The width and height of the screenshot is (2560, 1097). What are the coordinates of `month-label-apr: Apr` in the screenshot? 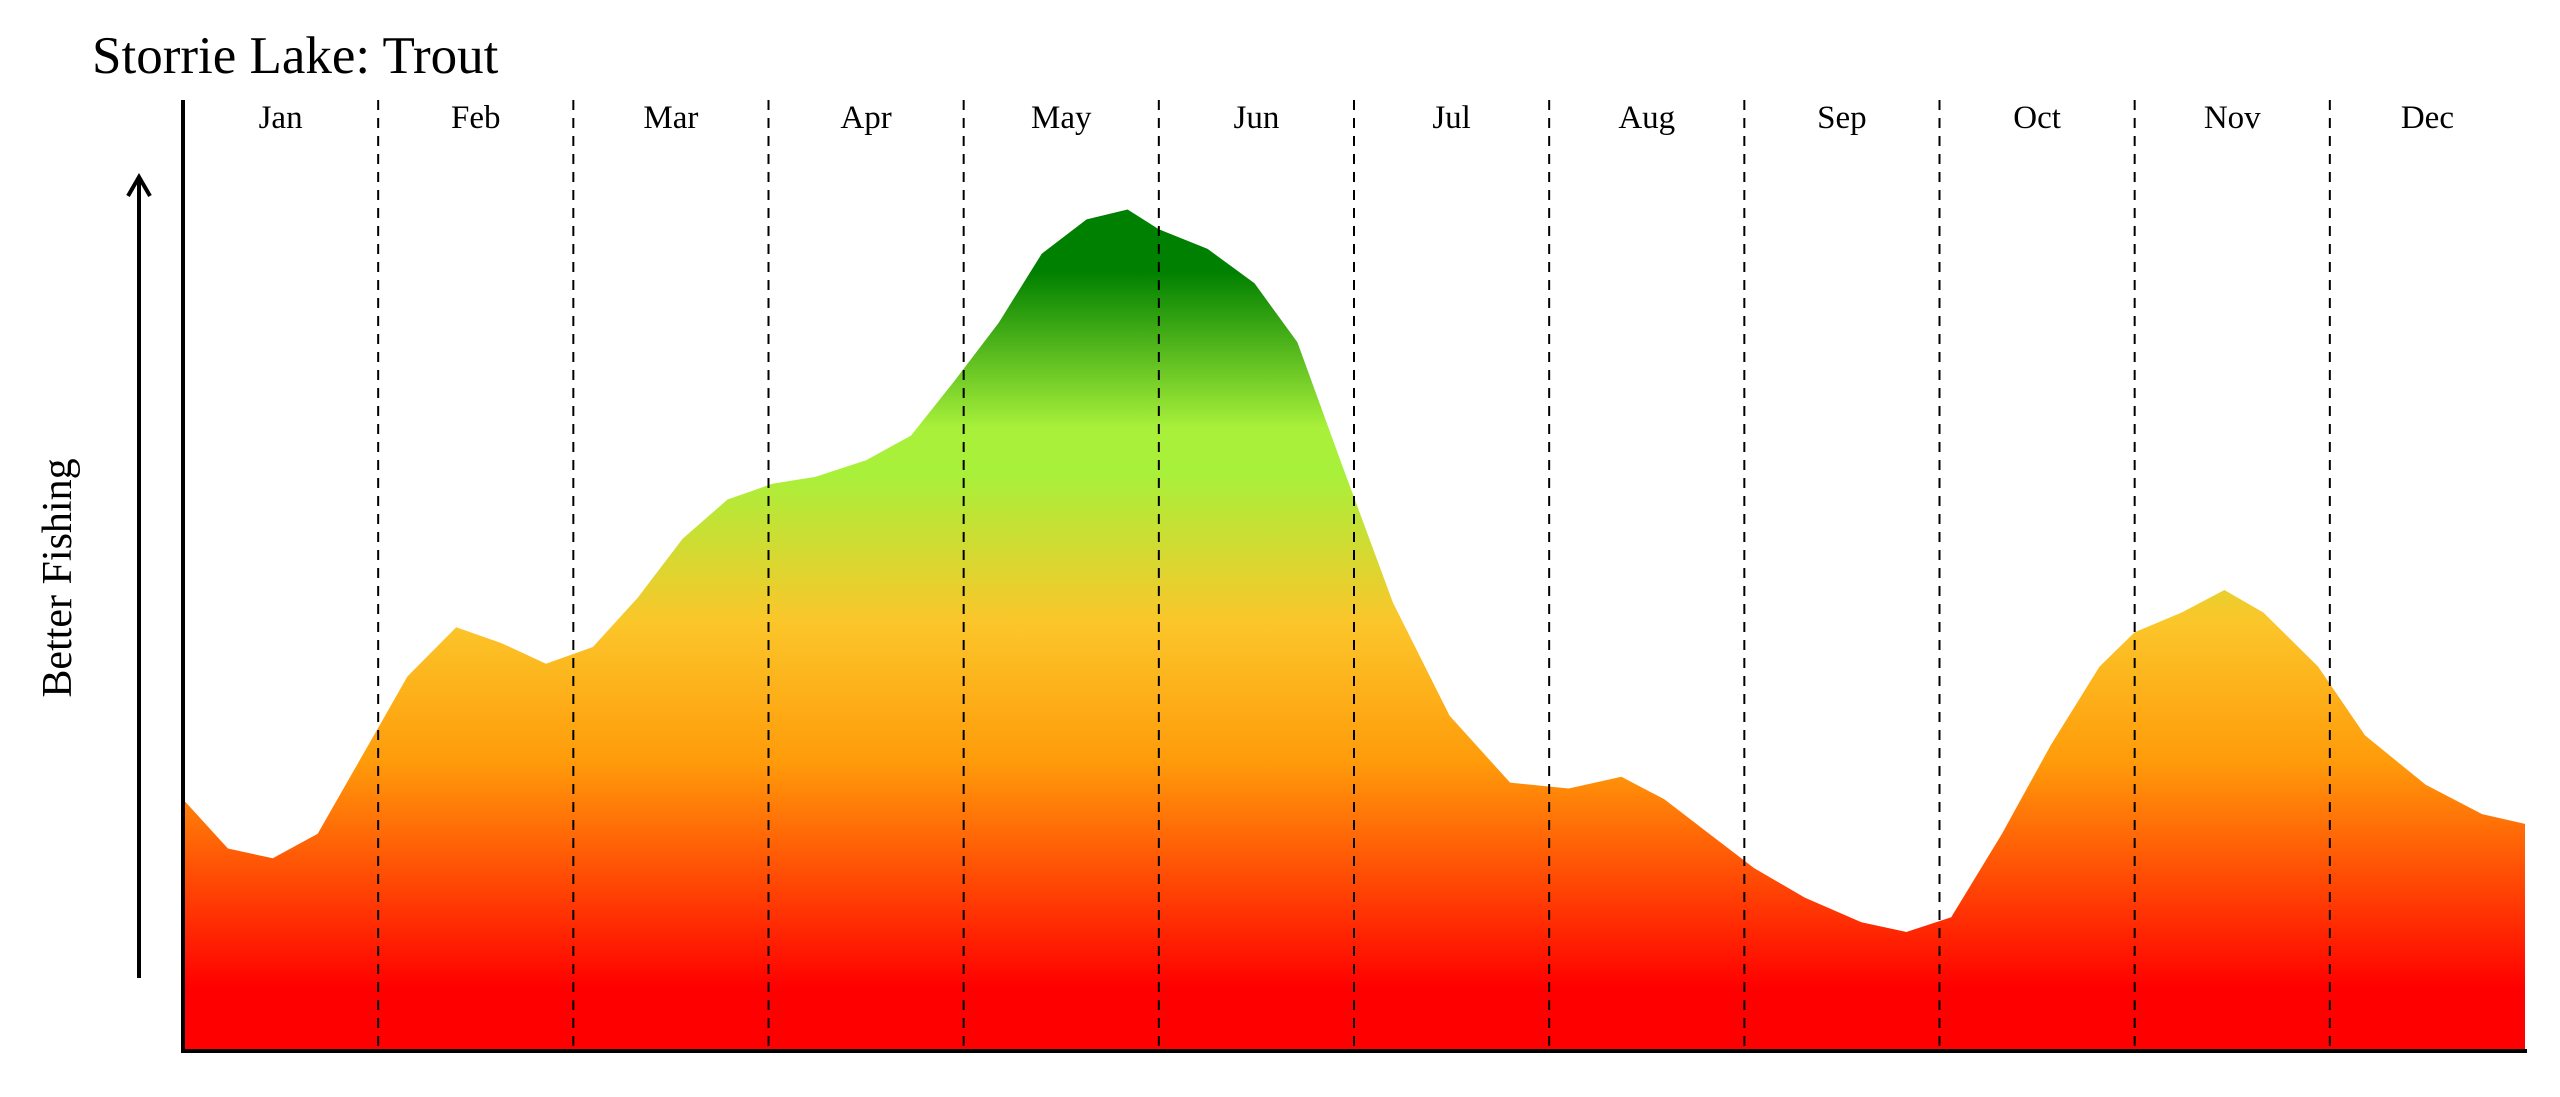 It's located at (865, 118).